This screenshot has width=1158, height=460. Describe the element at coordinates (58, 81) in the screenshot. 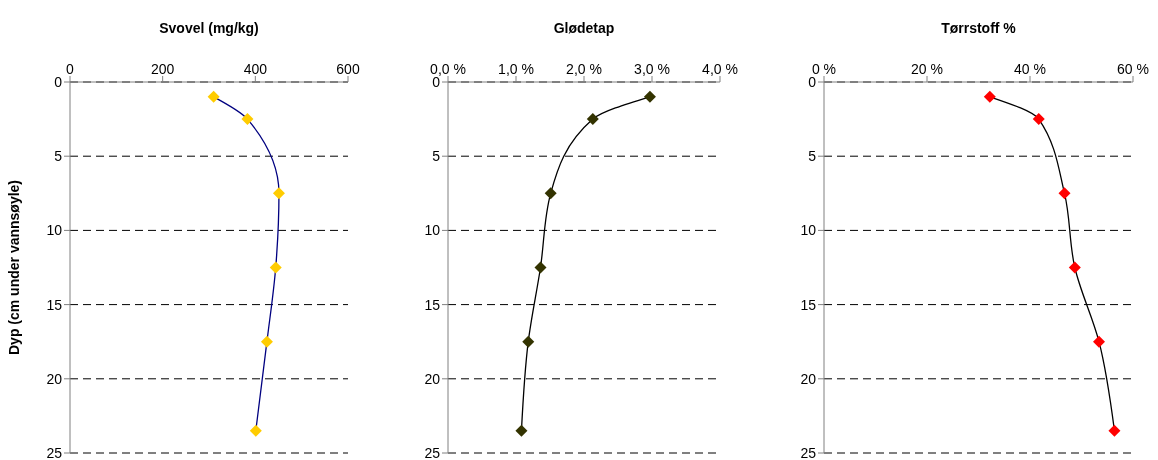

I see `y-tick-label: 0` at that location.